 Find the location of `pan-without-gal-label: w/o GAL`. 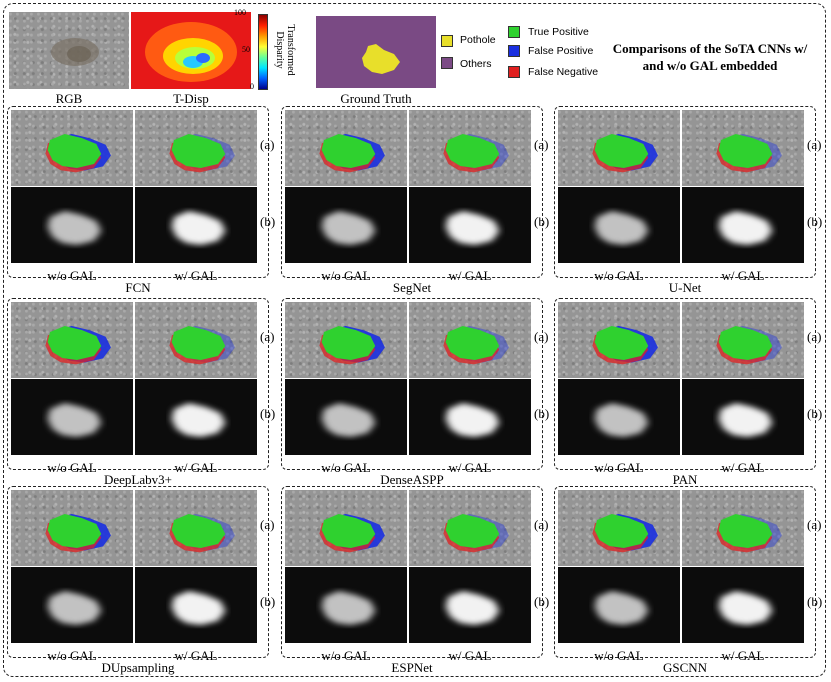

pan-without-gal-label: w/o GAL is located at coordinates (619, 467).